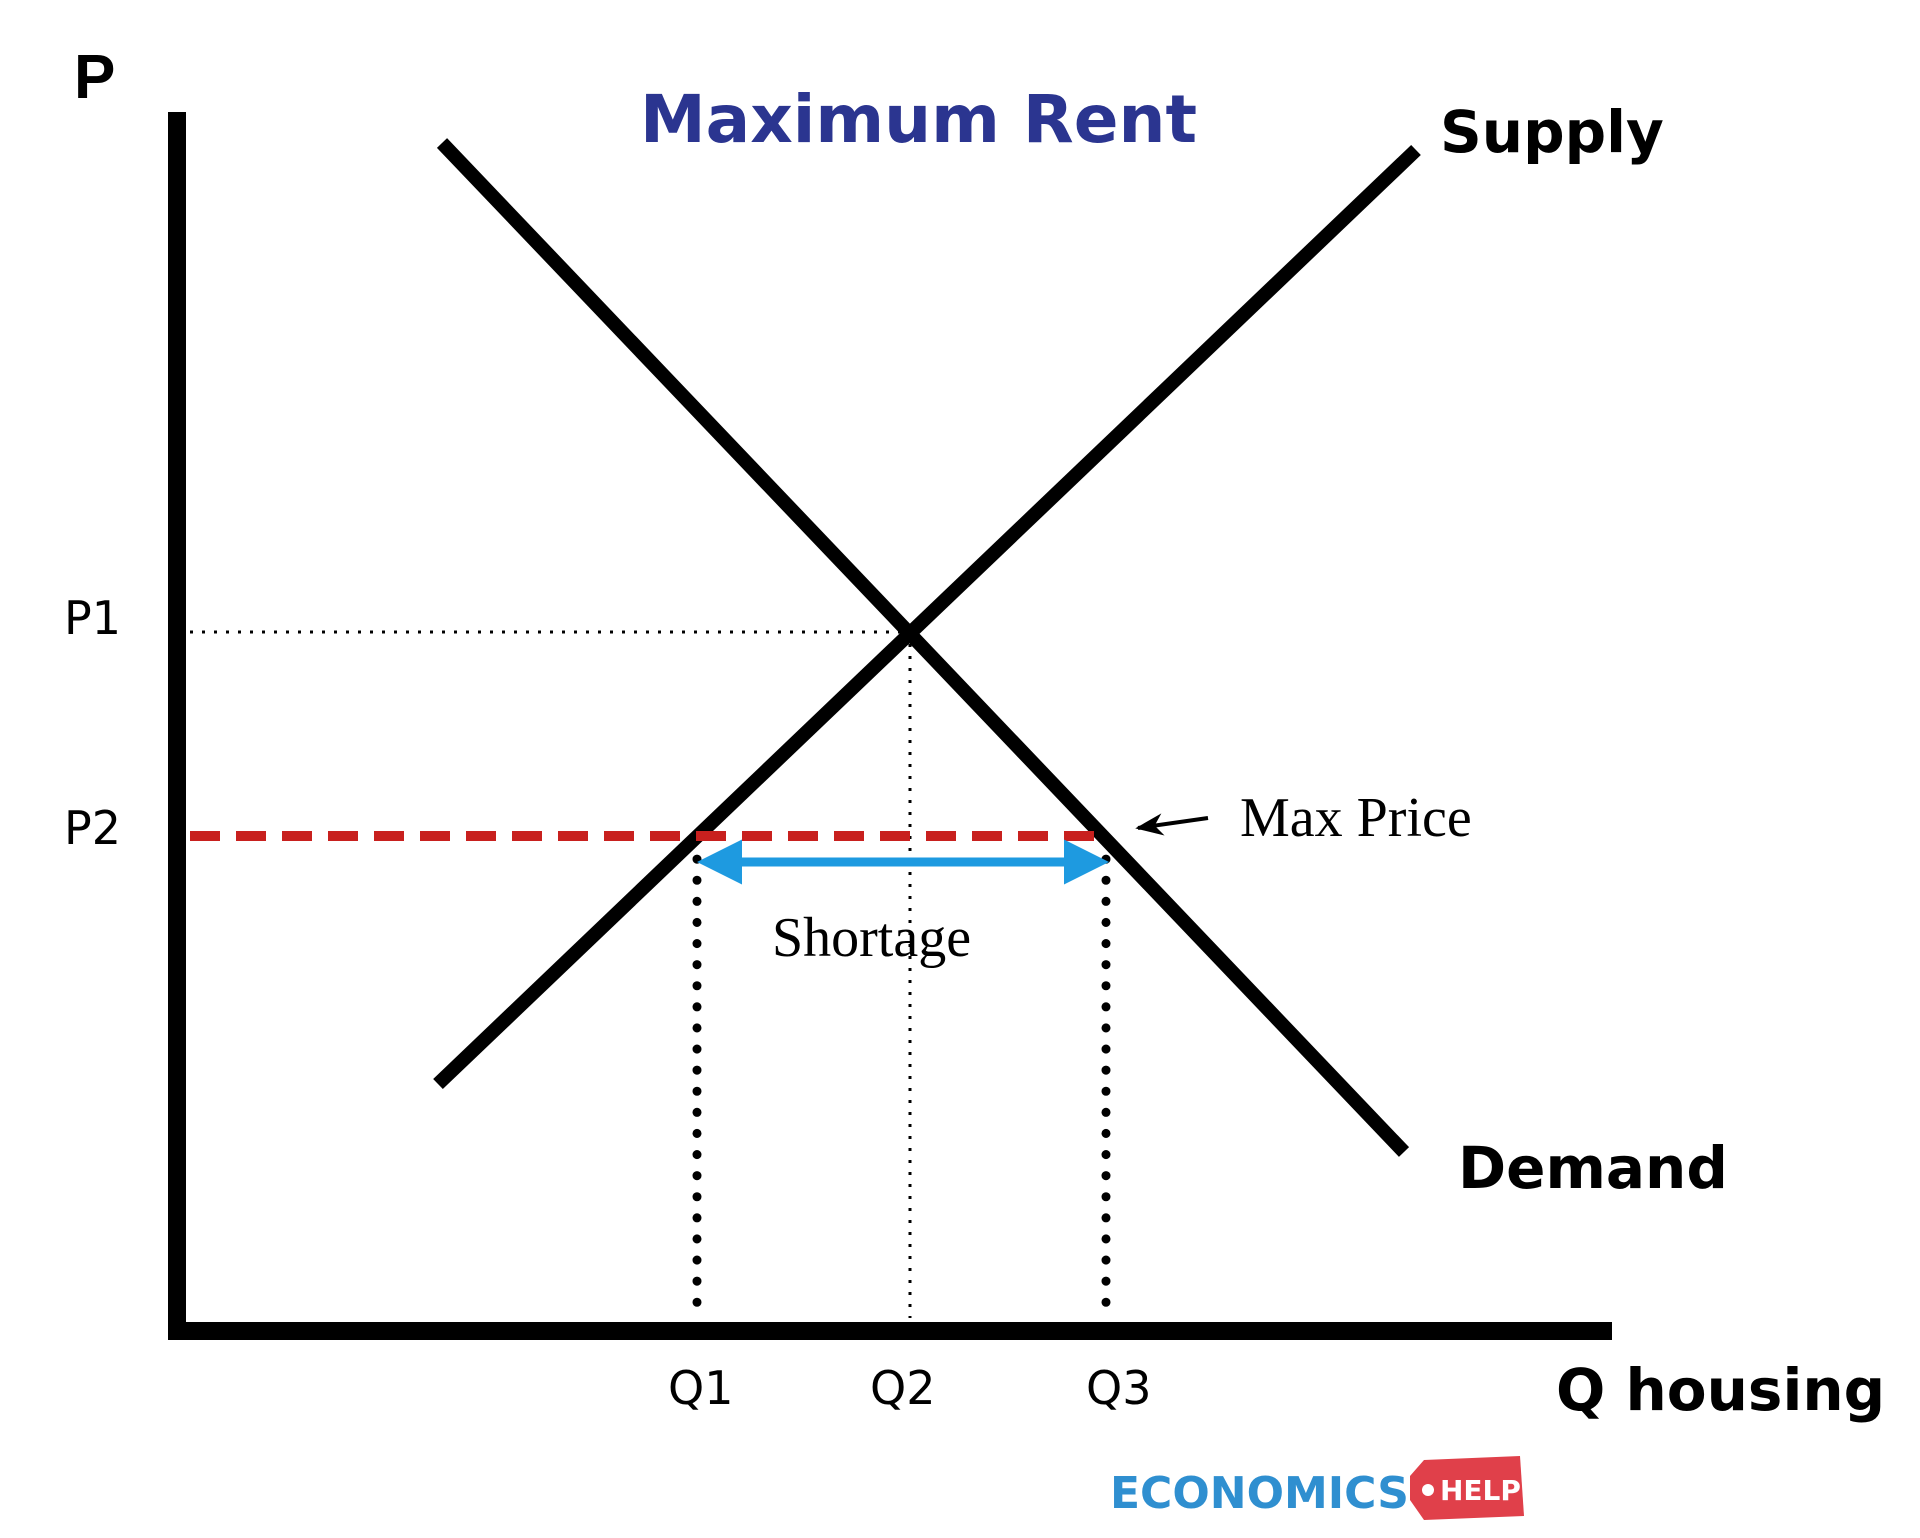  Describe the element at coordinates (1480, 1490) in the screenshot. I see `logo-tag-text: HELP` at that location.